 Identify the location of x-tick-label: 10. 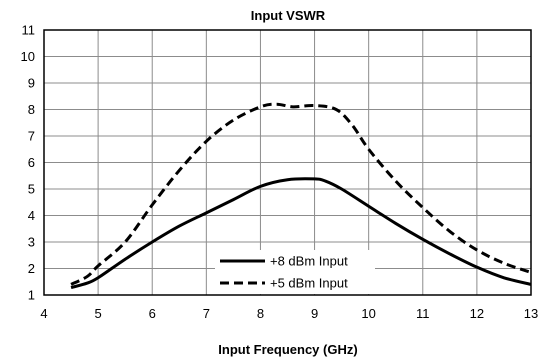
(368, 313).